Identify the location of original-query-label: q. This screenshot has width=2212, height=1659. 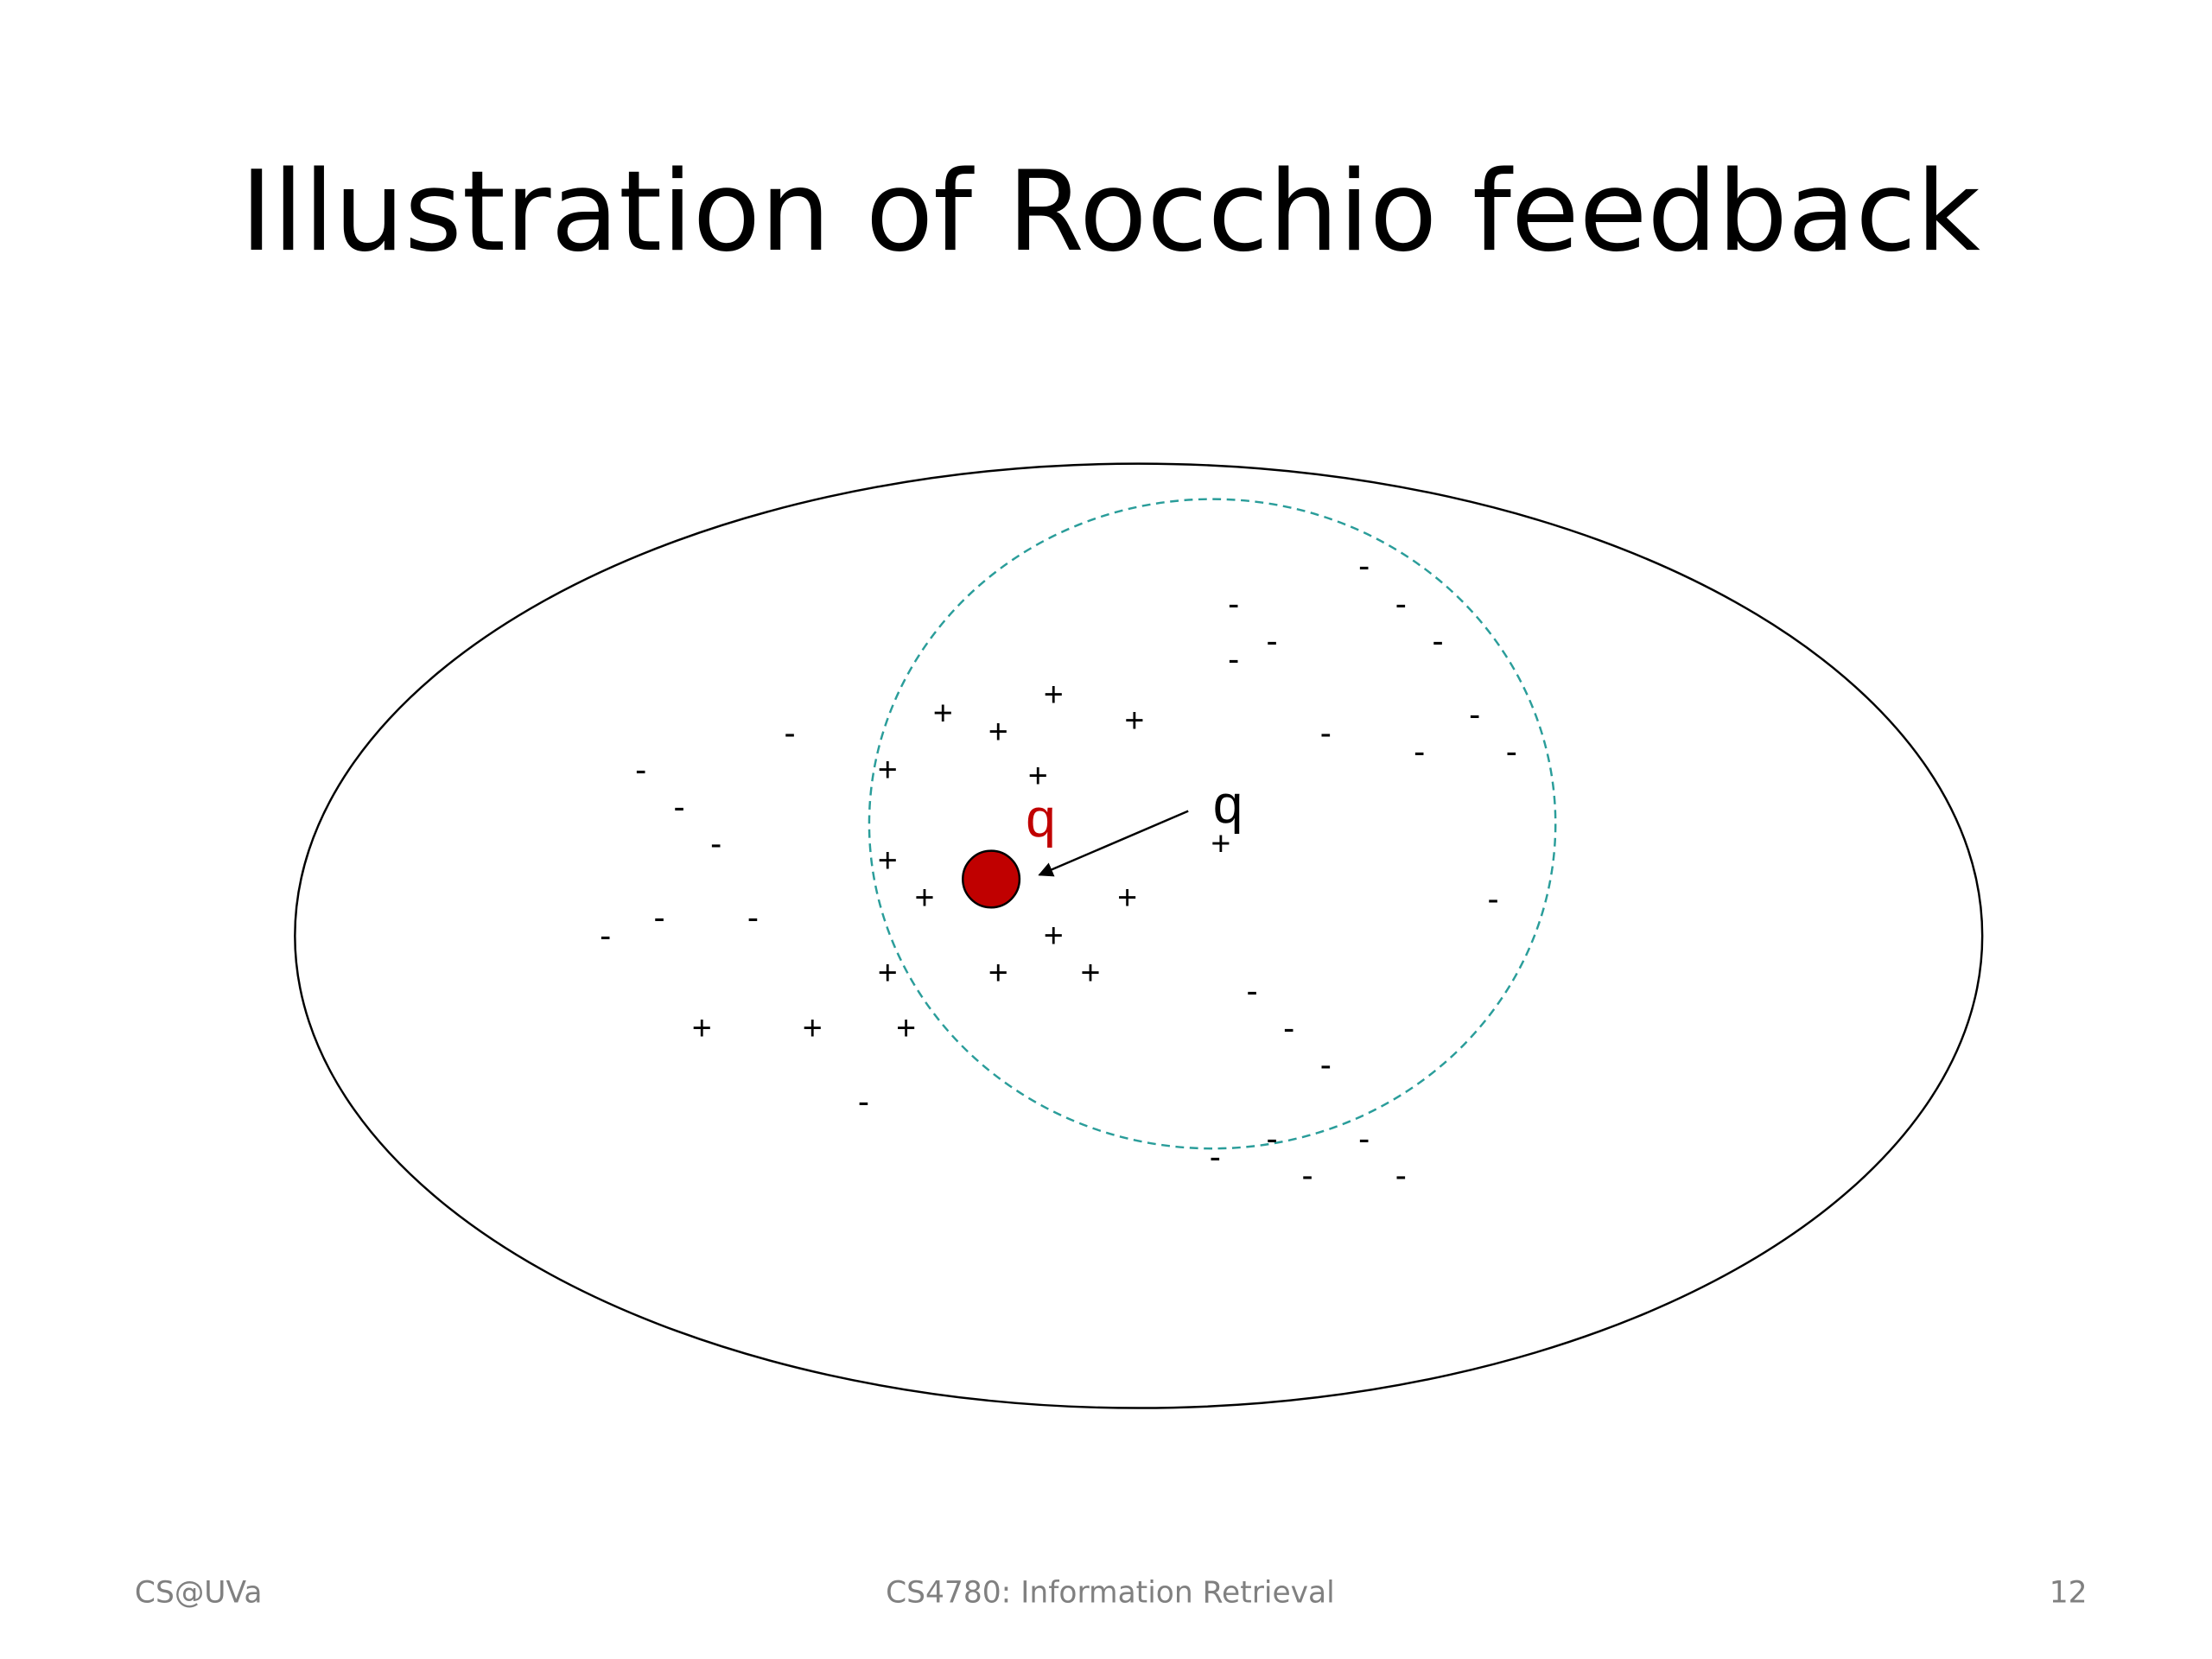
(1228, 805).